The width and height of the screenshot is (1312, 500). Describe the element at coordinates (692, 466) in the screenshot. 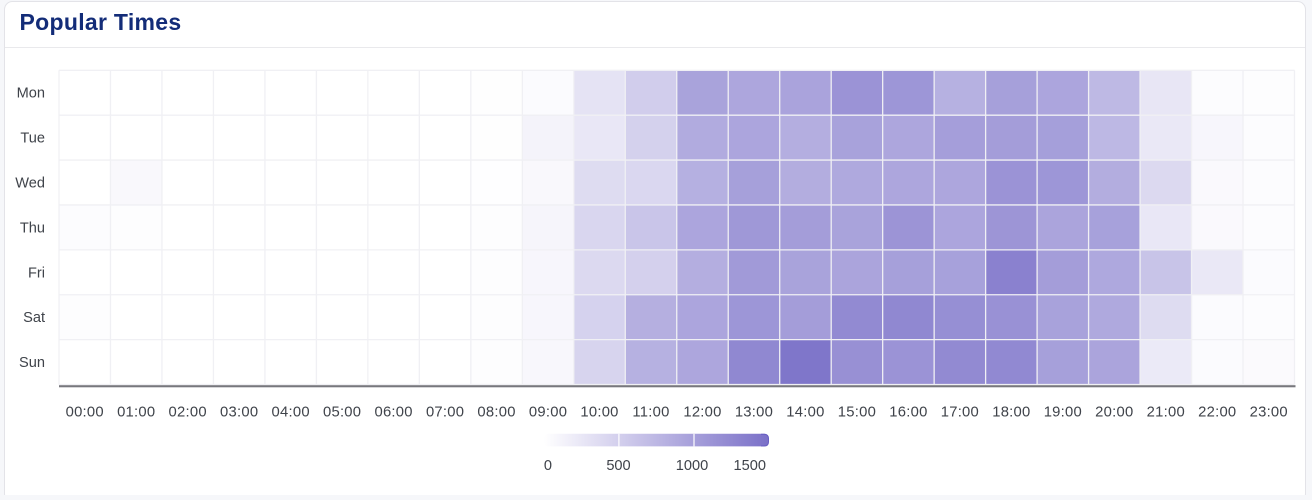

I see `svg-text: 1000` at that location.